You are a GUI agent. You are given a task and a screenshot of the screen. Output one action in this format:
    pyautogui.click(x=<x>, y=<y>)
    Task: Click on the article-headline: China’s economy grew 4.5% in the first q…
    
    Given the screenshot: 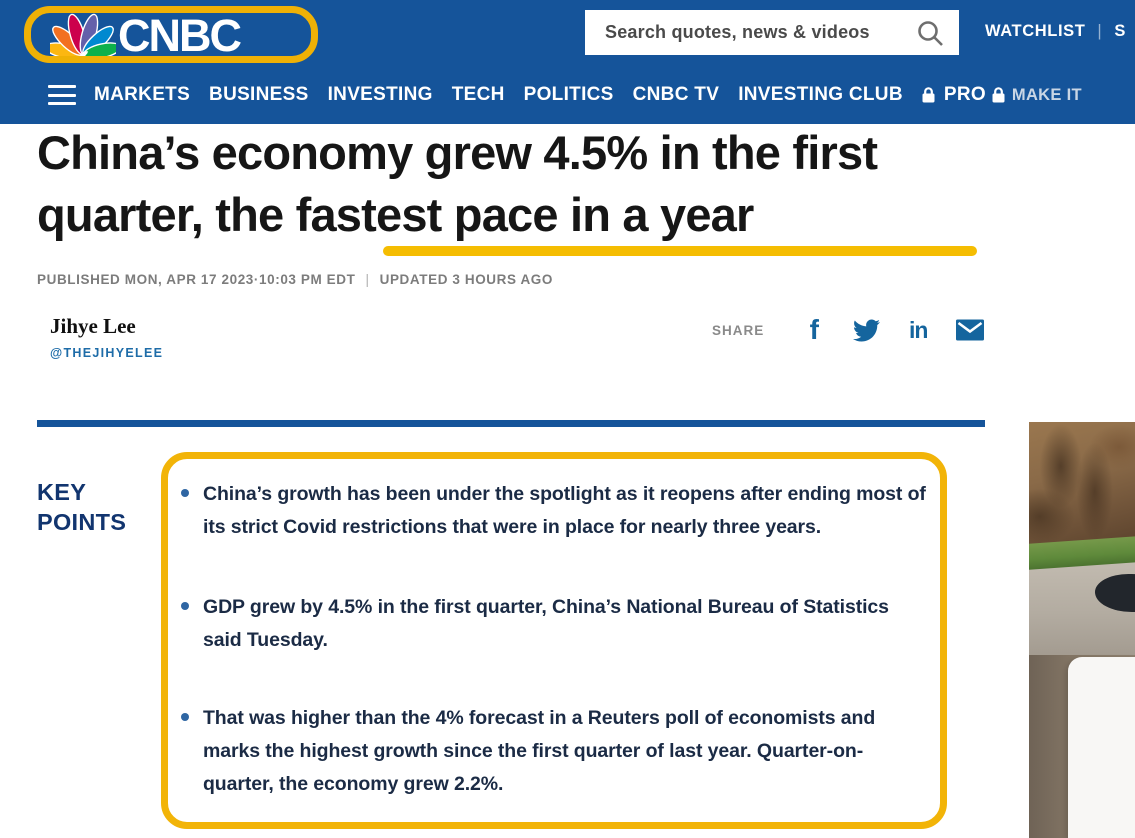 What is the action you would take?
    pyautogui.click(x=584, y=184)
    